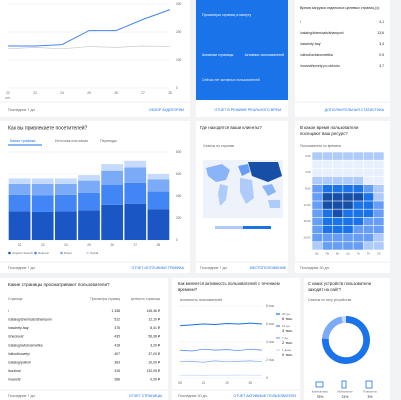 The height and width of the screenshot is (400, 401). What do you see at coordinates (180, 383) in the screenshot?
I see `x-tick-label: 05` at bounding box center [180, 383].